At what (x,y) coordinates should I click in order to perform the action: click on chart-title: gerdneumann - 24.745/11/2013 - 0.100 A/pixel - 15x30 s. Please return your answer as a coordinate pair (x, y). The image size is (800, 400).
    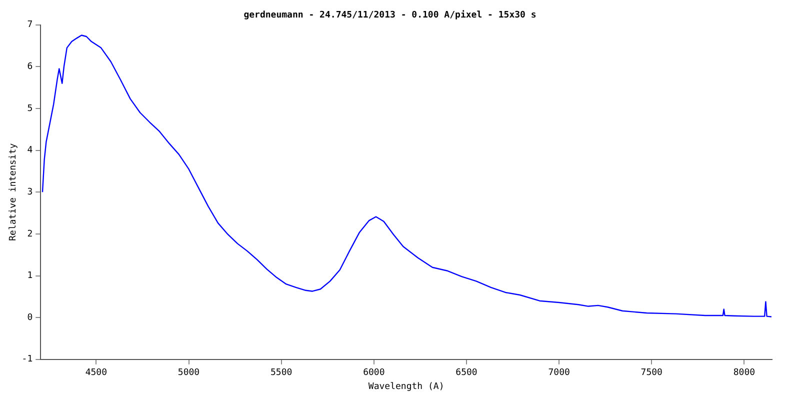
    Looking at the image, I should click on (390, 15).